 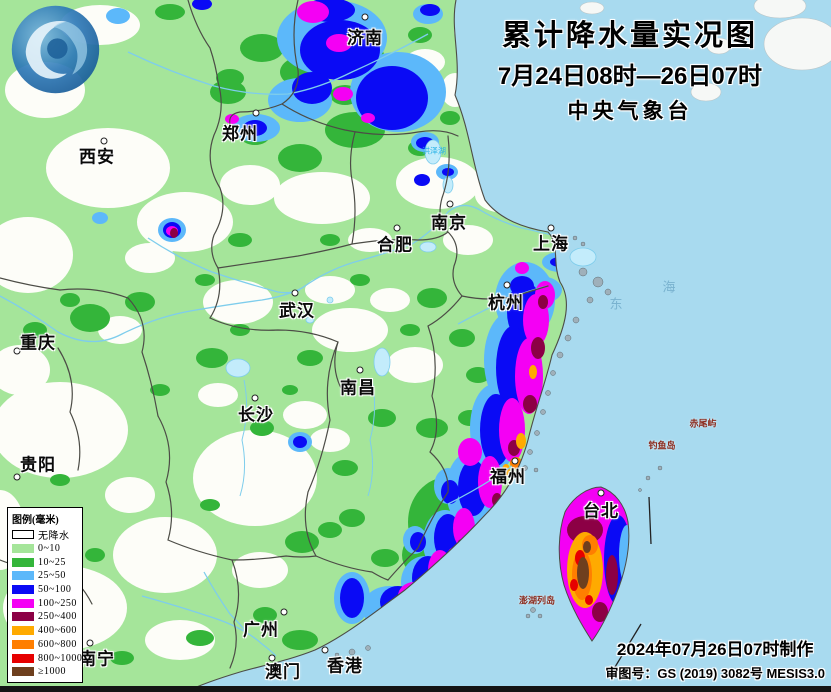 What do you see at coordinates (297, 311) in the screenshot?
I see `city-name: 武汉` at bounding box center [297, 311].